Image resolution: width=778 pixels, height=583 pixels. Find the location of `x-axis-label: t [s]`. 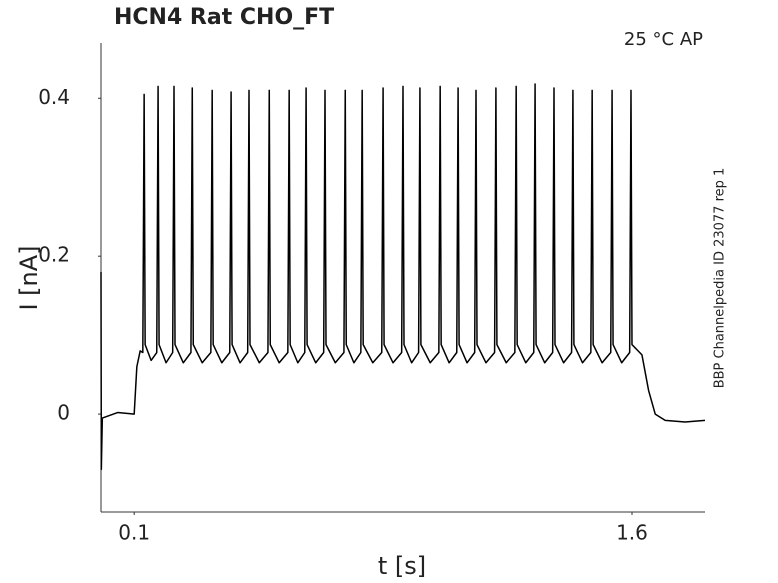

x-axis-label: t [s] is located at coordinates (402, 566).